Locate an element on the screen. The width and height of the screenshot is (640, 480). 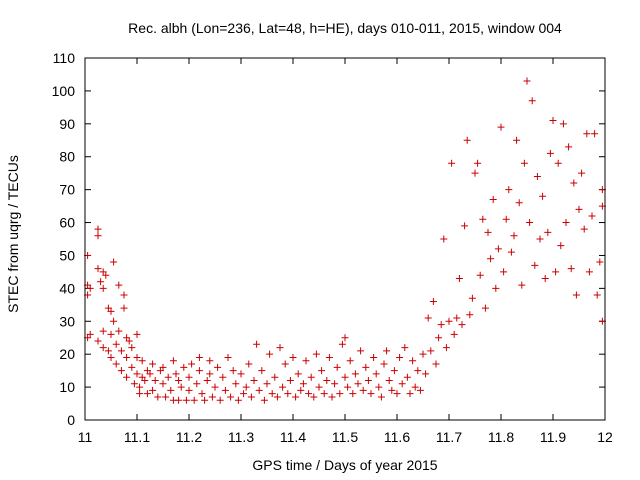
y-tick-label: 60 is located at coordinates (67, 223).